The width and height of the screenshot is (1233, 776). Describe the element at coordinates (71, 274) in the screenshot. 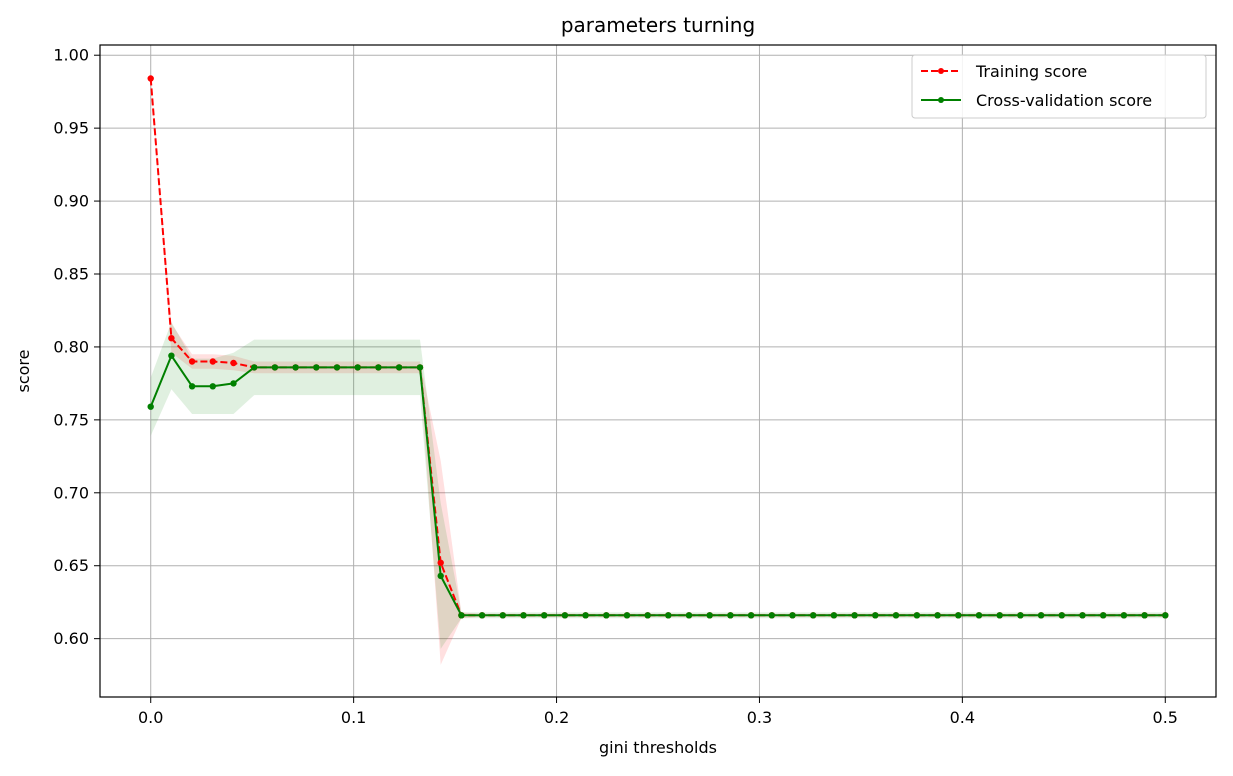

I see `y-tick-label: 0.85` at that location.